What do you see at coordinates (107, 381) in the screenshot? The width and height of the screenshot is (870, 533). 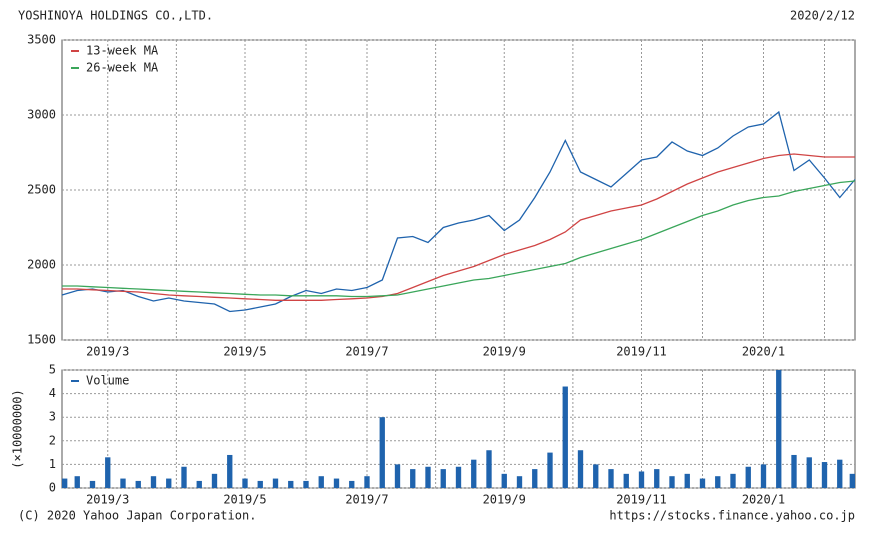 I see `legend-label: Volume` at bounding box center [107, 381].